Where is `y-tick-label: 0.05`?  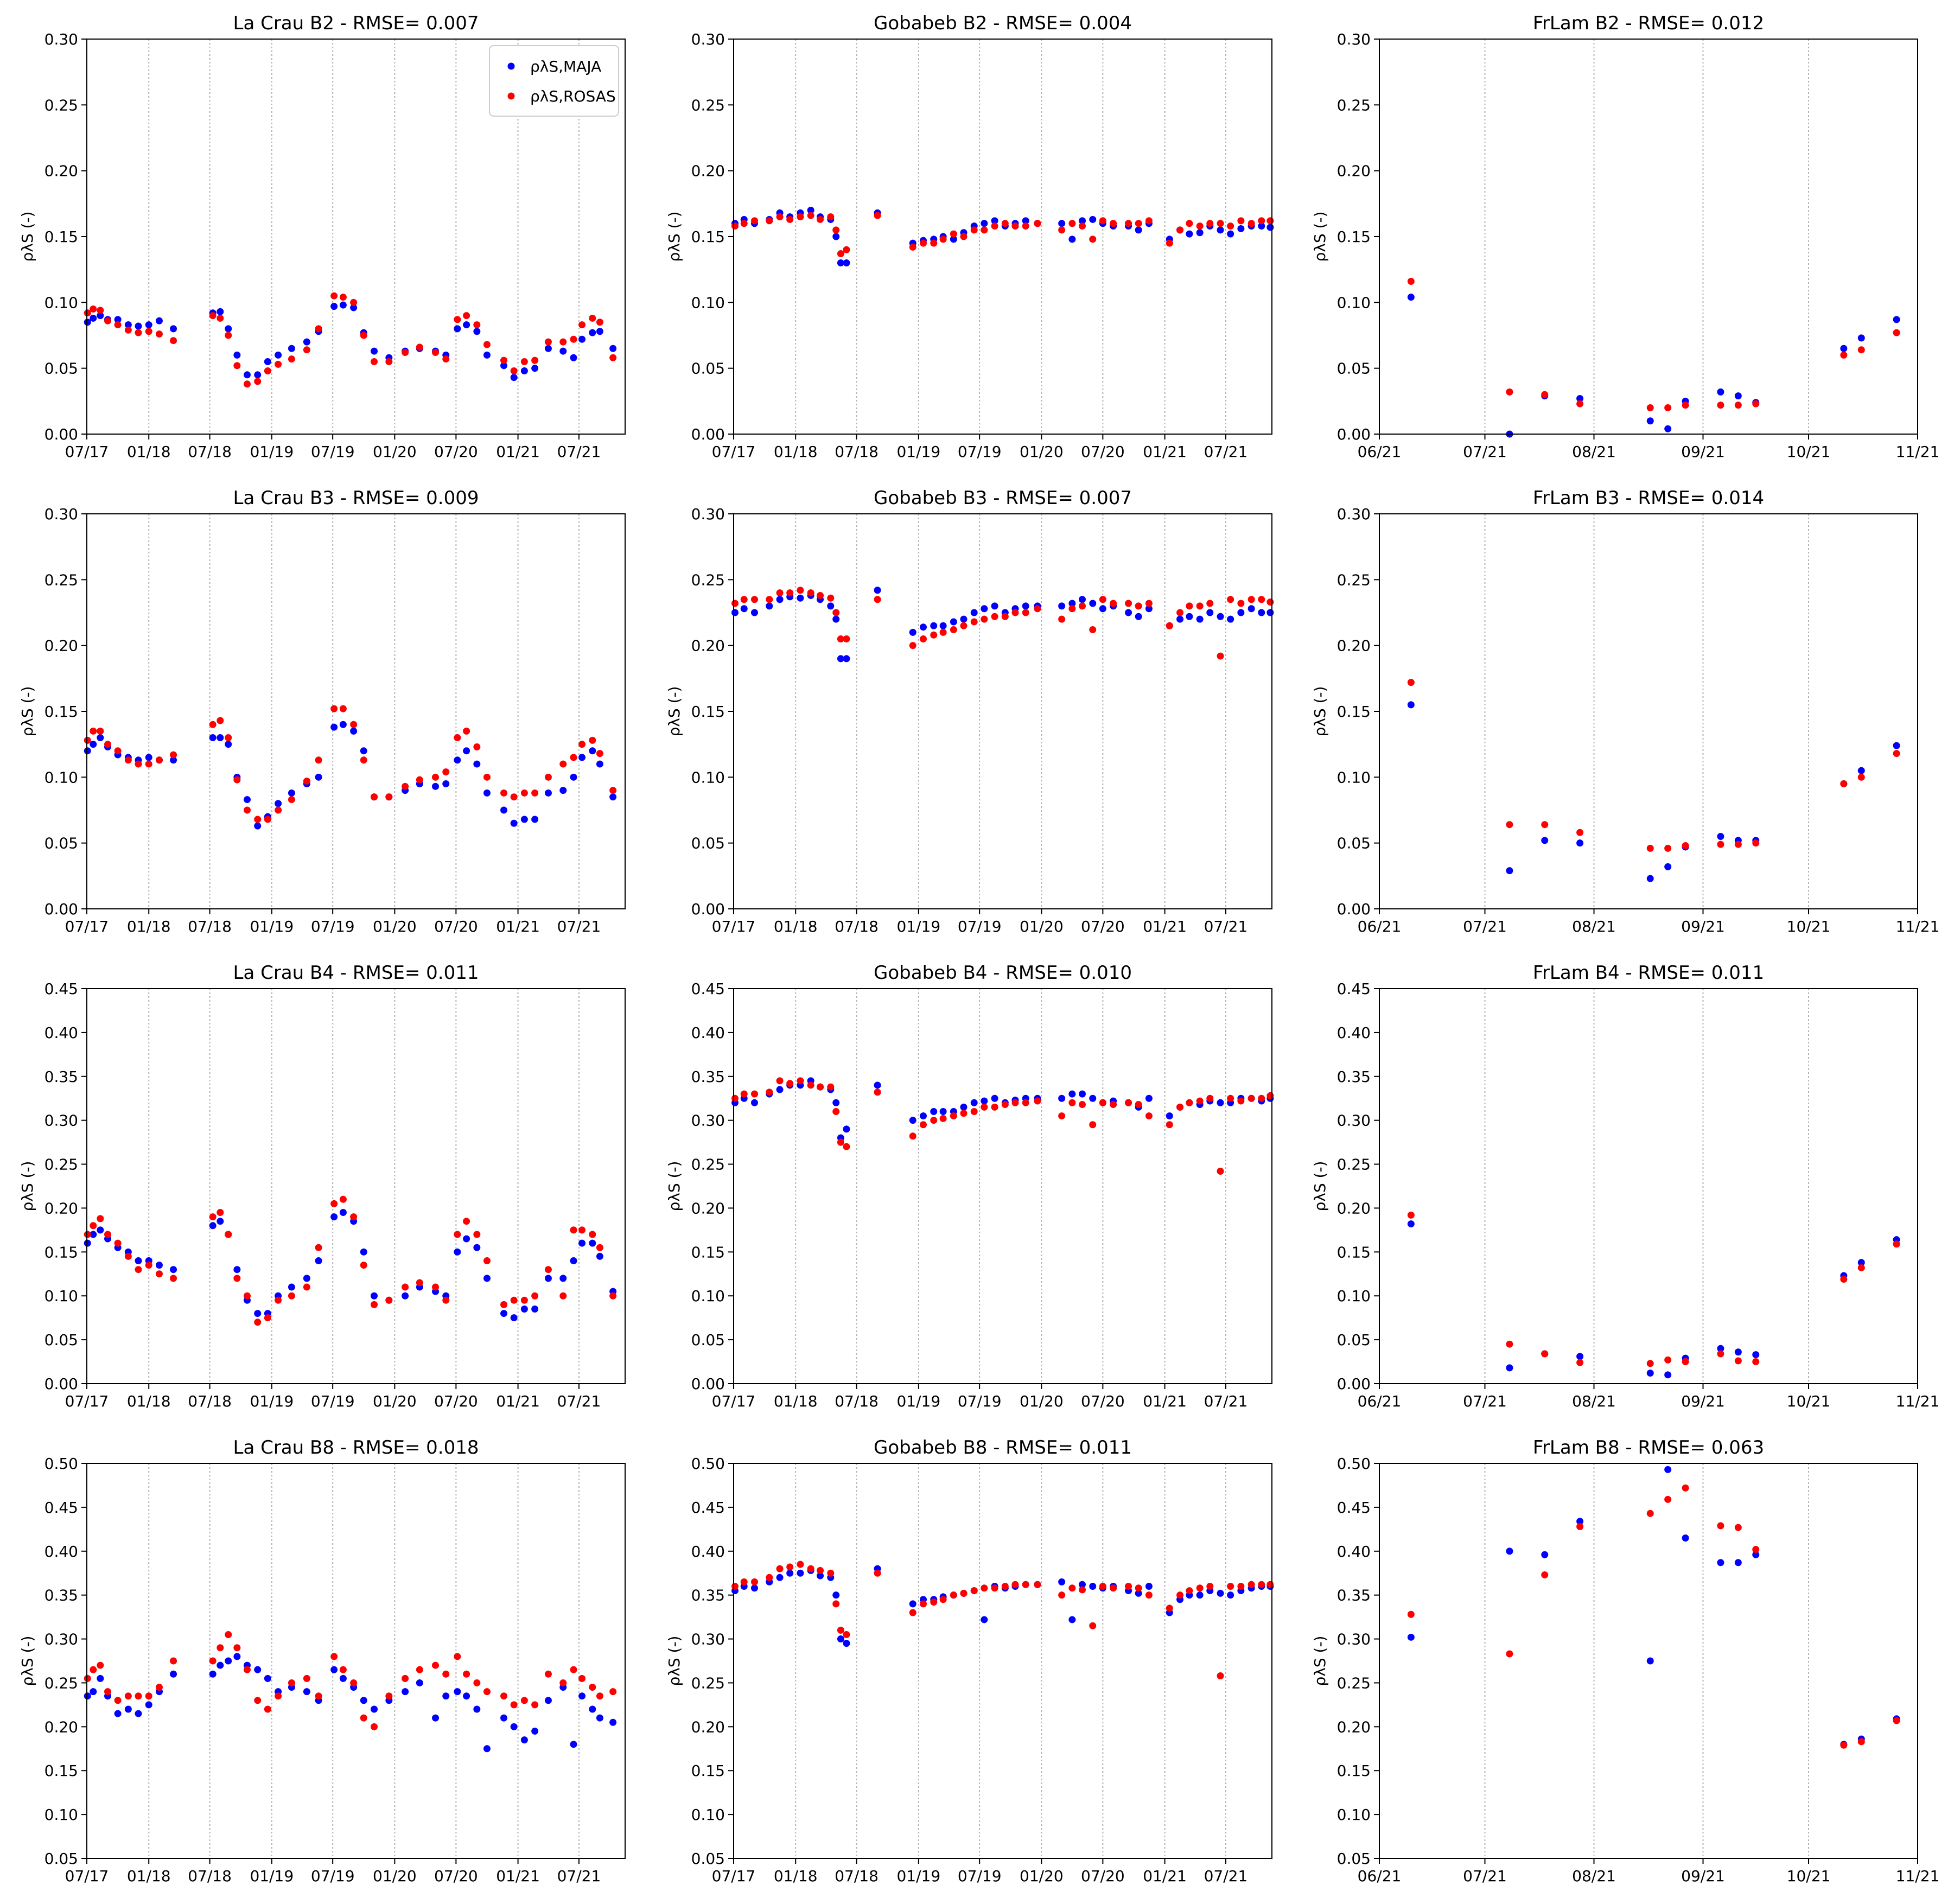 y-tick-label: 0.05 is located at coordinates (708, 369).